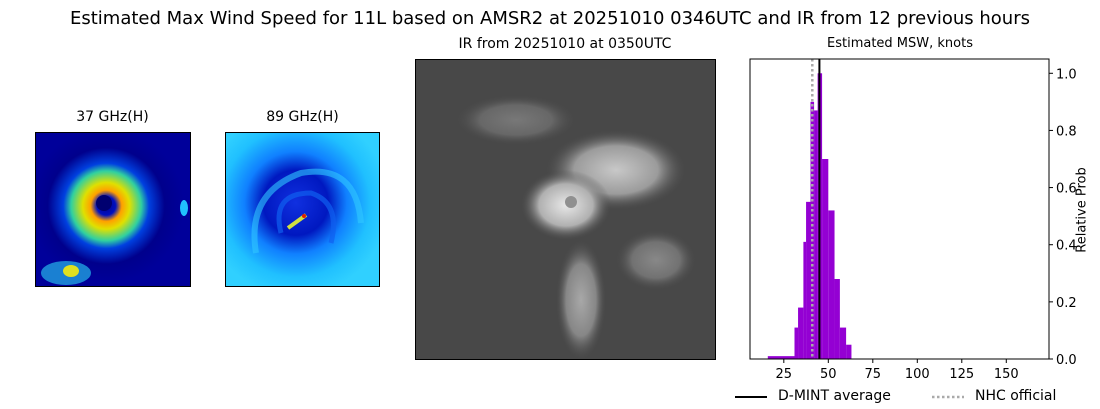 The height and width of the screenshot is (409, 1100). I want to click on y-tick-label: 0.2, so click(1066, 303).